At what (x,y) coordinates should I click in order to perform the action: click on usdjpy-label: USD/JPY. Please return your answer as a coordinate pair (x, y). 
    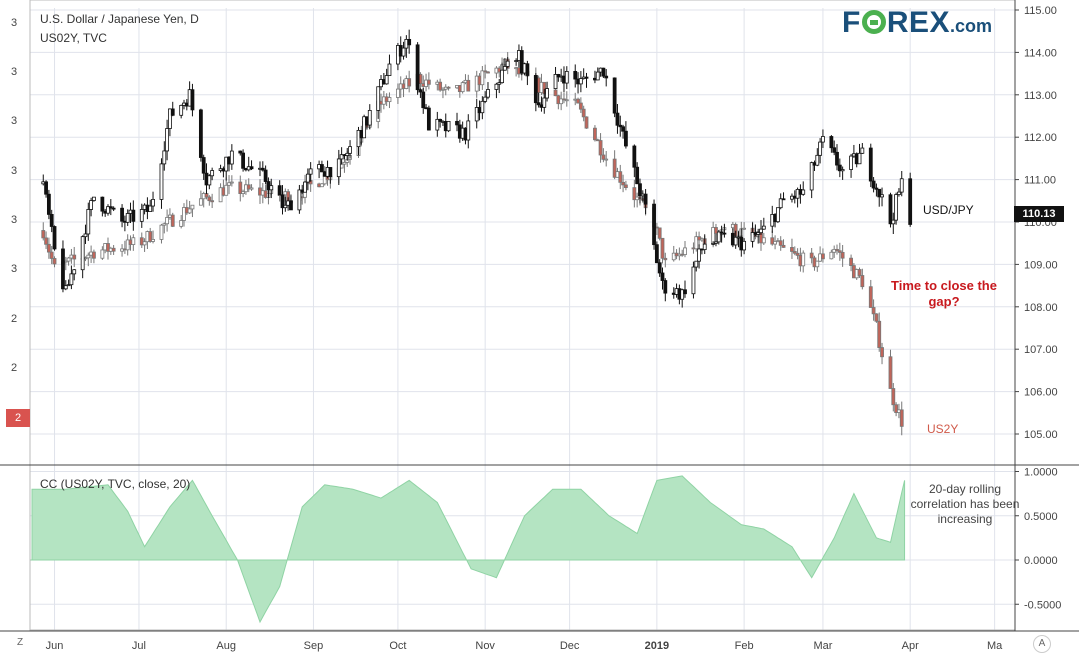
    Looking at the image, I should click on (948, 210).